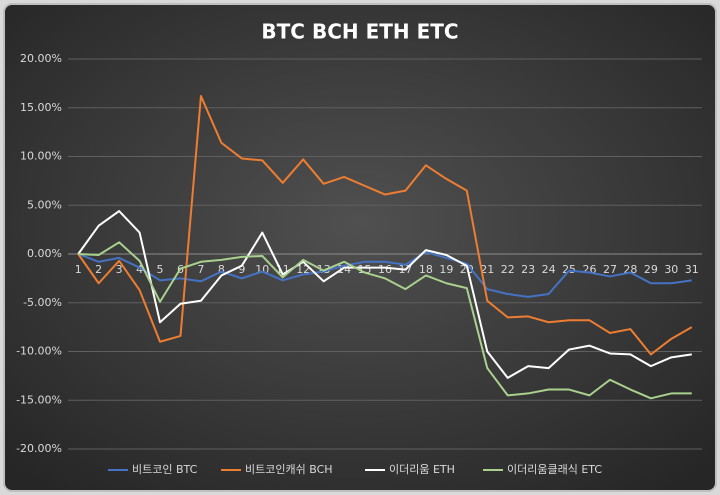 The width and height of the screenshot is (720, 495). What do you see at coordinates (549, 269) in the screenshot?
I see `x-tick-label: 24` at bounding box center [549, 269].